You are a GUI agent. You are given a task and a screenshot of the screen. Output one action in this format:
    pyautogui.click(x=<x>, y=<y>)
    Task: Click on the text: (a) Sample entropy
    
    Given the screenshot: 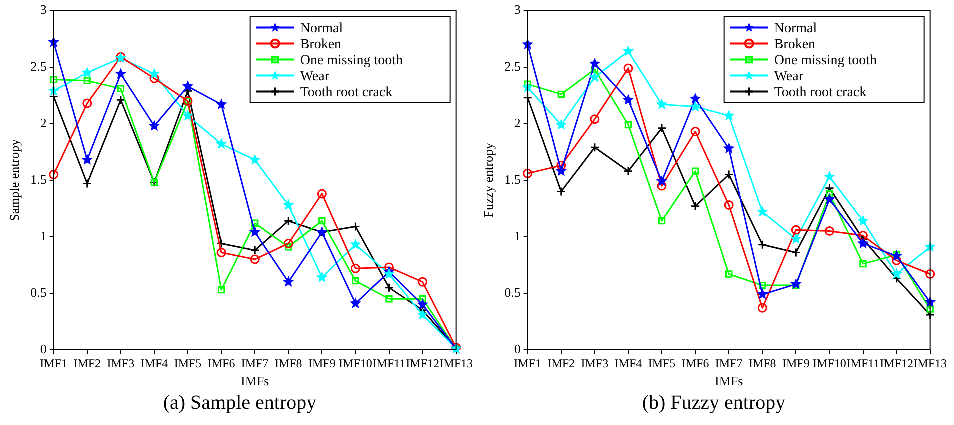 What is the action you would take?
    pyautogui.click(x=240, y=403)
    